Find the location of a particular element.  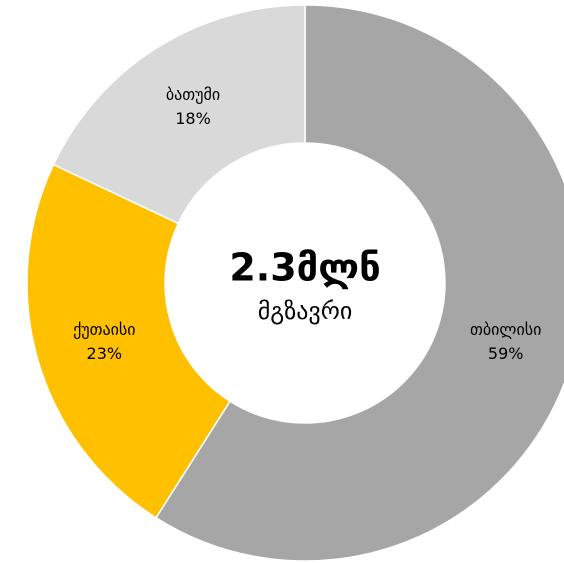

category-label: ბათუმი is located at coordinates (193, 94).